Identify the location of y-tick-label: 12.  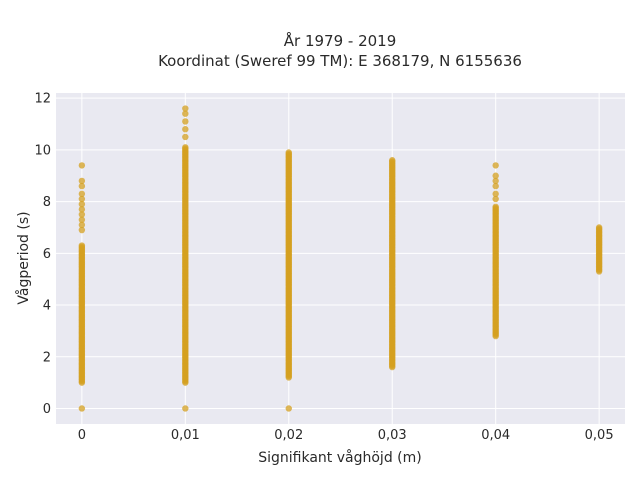
(42, 99).